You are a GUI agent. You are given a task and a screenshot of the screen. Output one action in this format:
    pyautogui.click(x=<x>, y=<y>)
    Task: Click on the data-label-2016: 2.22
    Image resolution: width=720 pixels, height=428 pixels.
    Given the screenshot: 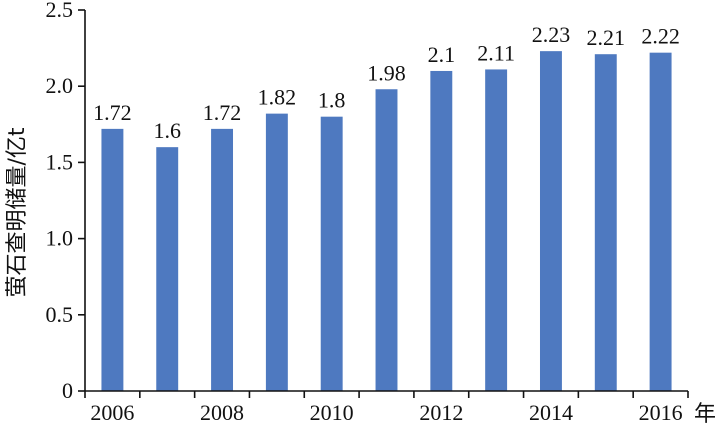 What is the action you would take?
    pyautogui.click(x=660, y=36)
    